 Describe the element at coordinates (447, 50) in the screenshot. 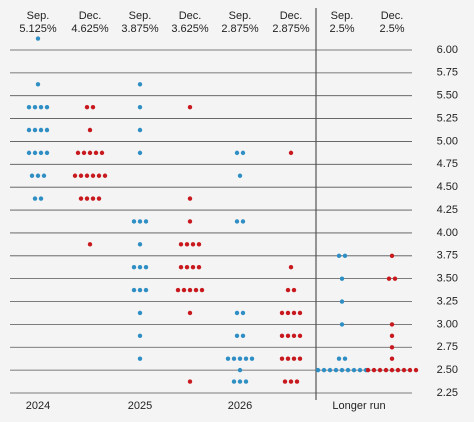

I see `y-tick-label: 6.00` at that location.